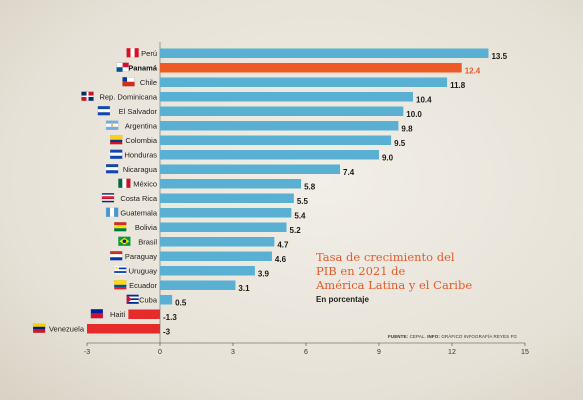 This screenshot has width=583, height=400. What do you see at coordinates (473, 70) in the screenshot?
I see `value-label: 12.4` at bounding box center [473, 70].